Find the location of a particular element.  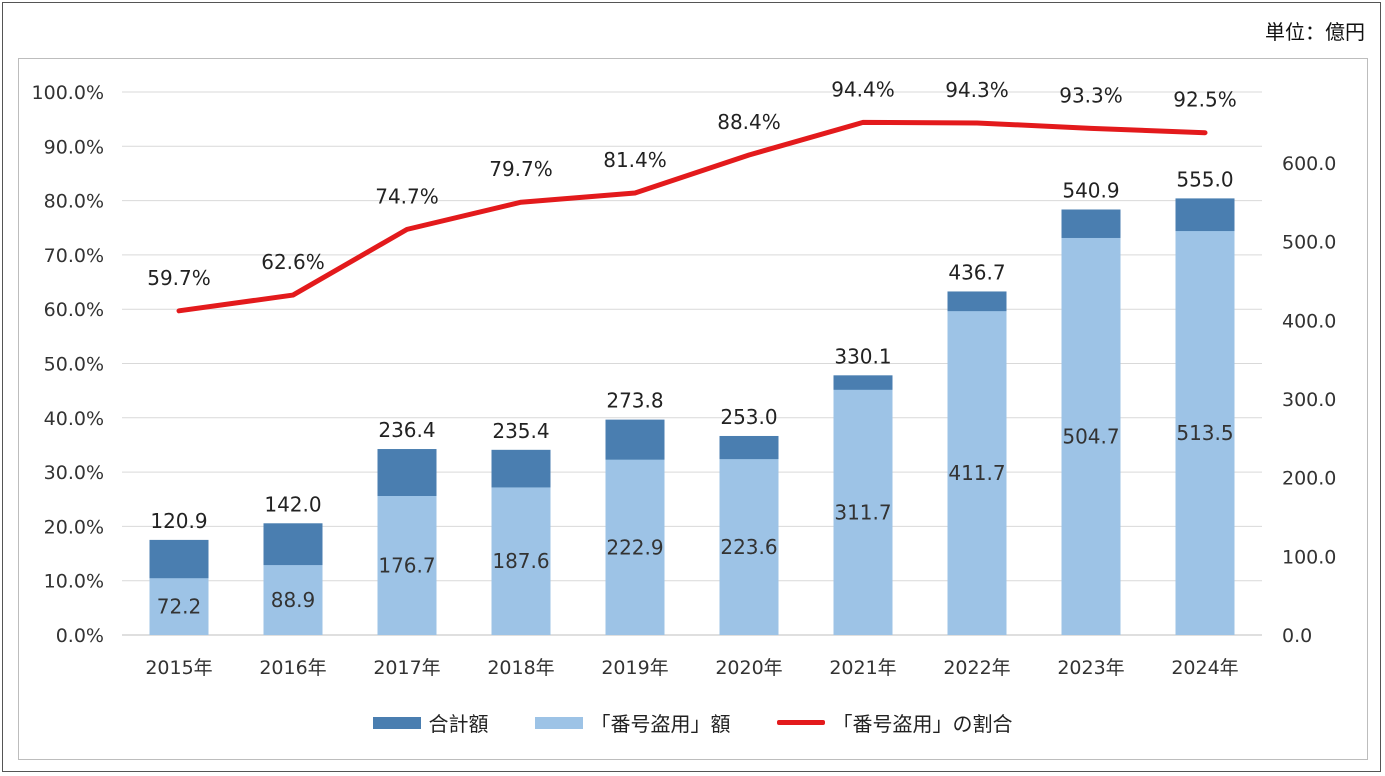

left-tick-label: 60.0% is located at coordinates (74, 310).